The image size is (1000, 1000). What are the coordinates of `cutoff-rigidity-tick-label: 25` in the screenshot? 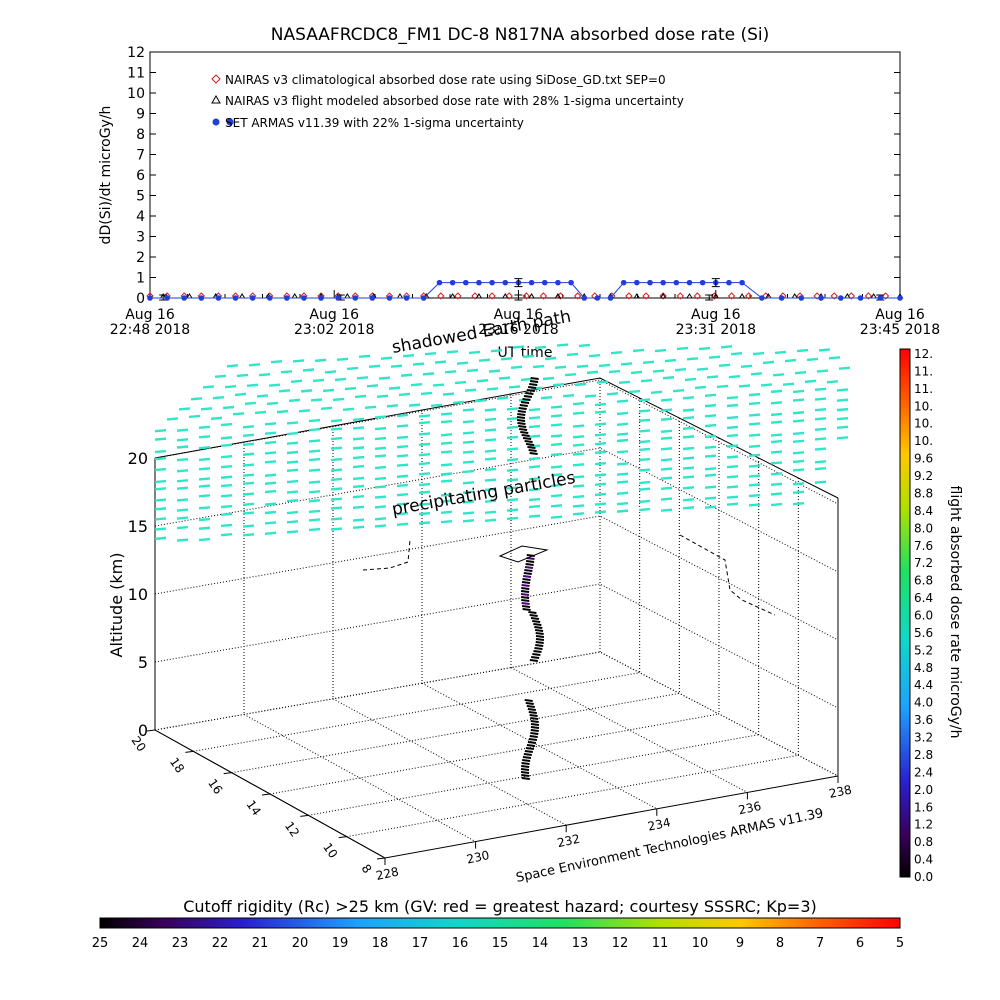 It's located at (100, 943).